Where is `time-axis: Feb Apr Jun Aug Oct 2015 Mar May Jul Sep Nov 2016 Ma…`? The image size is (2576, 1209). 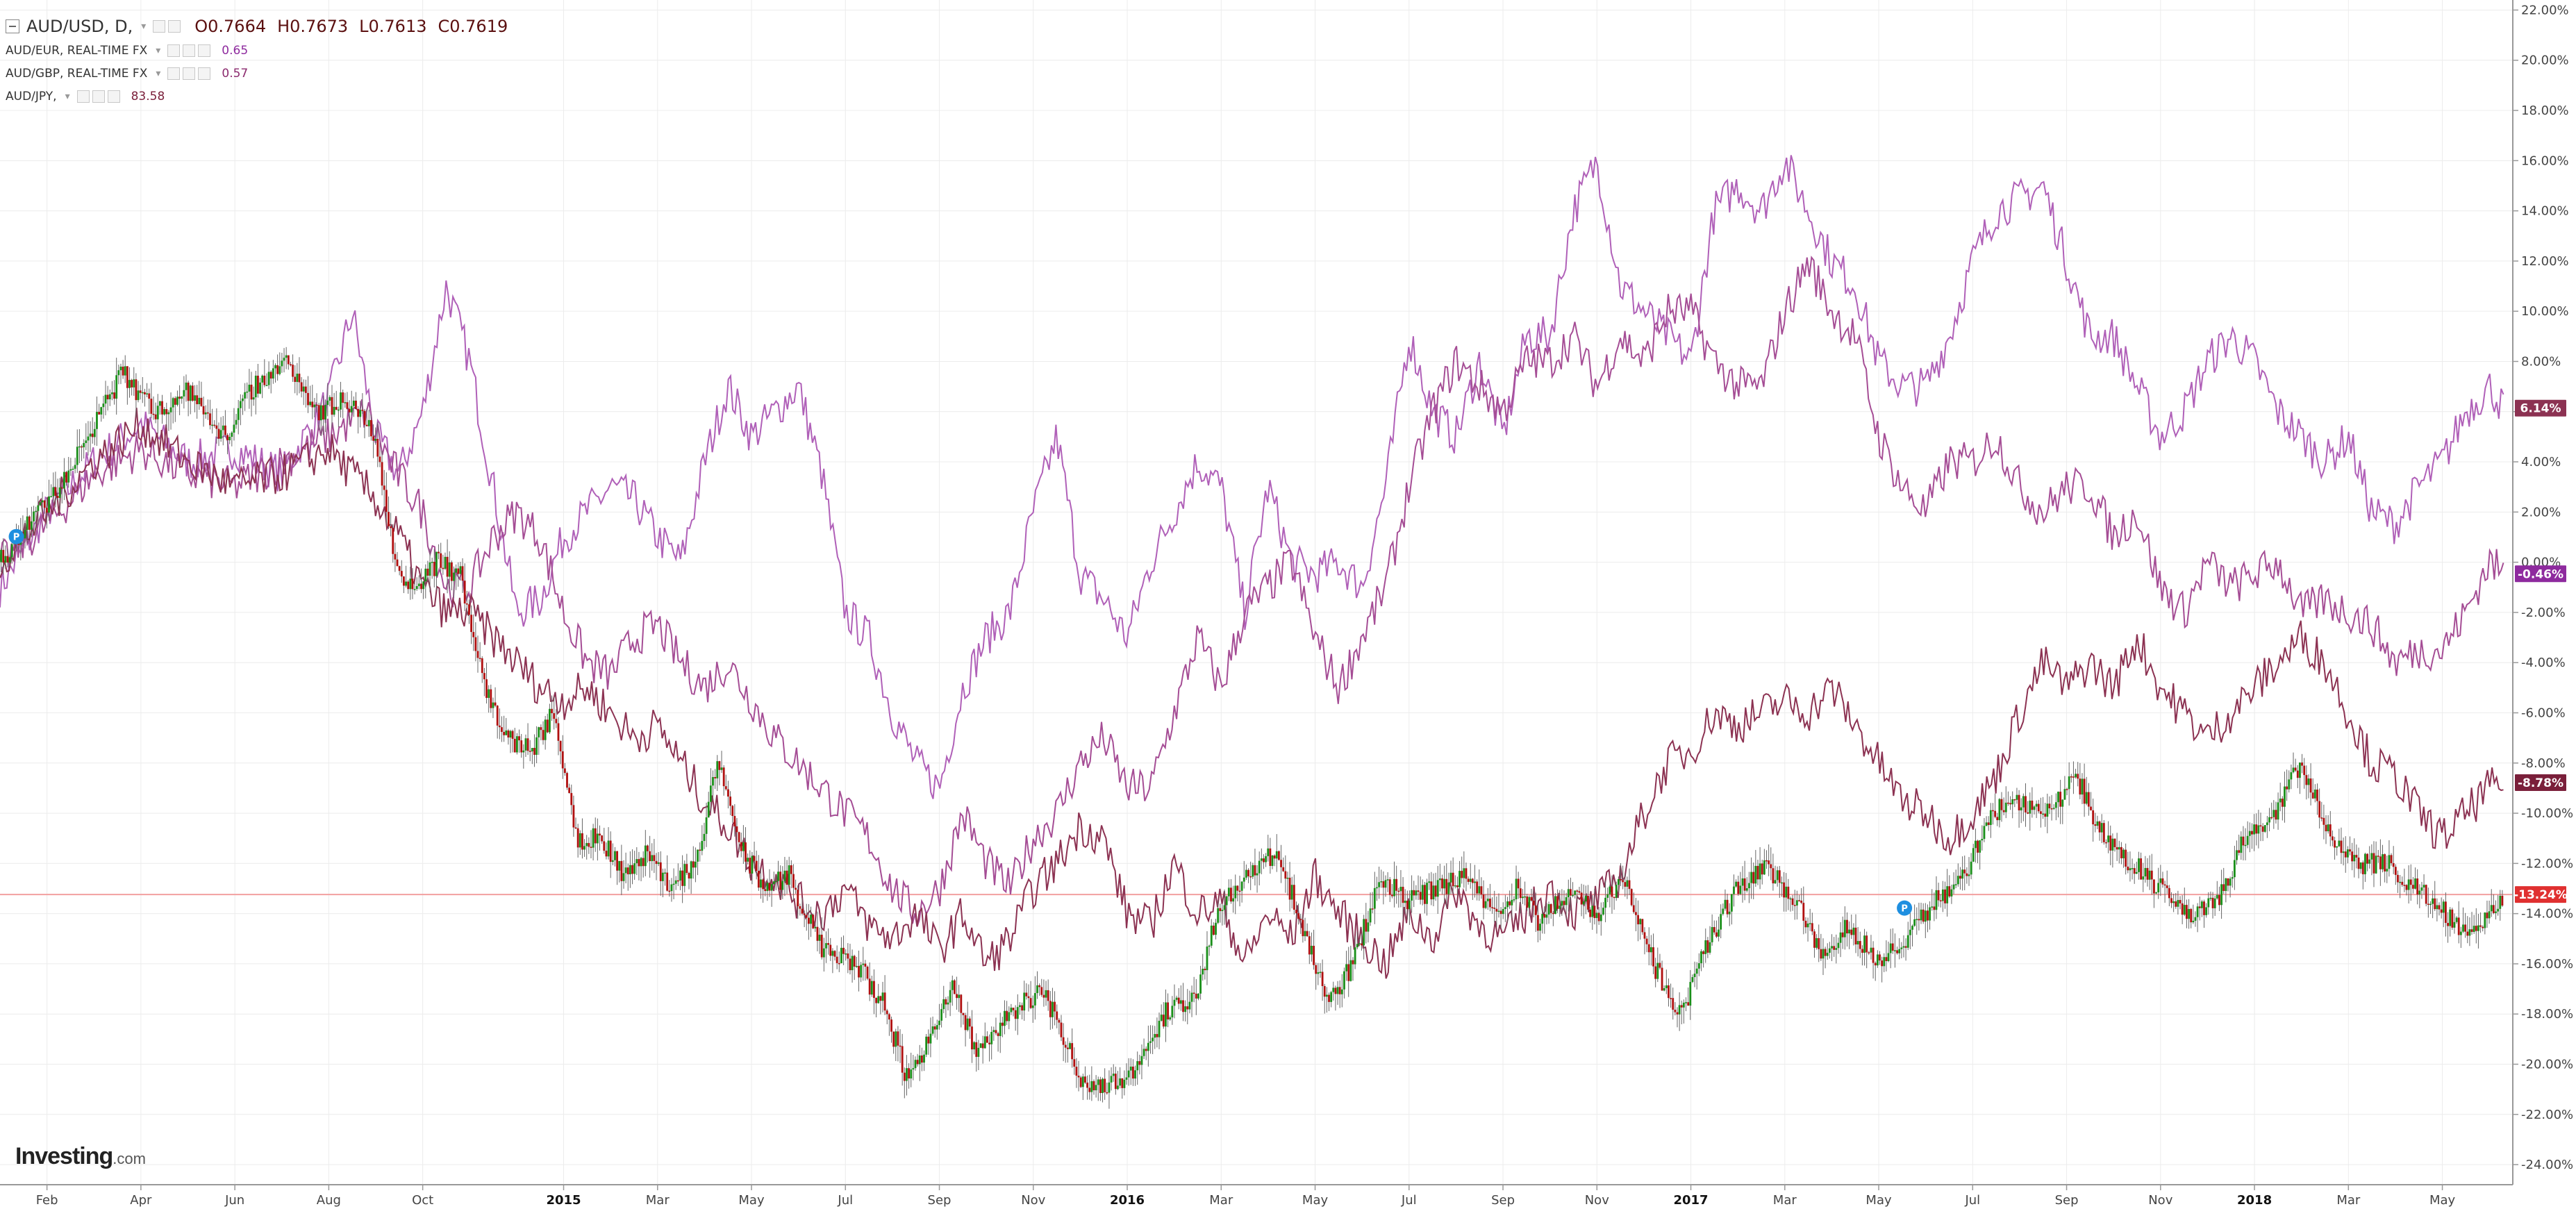 time-axis: Feb Apr Jun Aug Oct 2015 Mar May Jul Sep Nov 2016 Ma… is located at coordinates (1246, 1196).